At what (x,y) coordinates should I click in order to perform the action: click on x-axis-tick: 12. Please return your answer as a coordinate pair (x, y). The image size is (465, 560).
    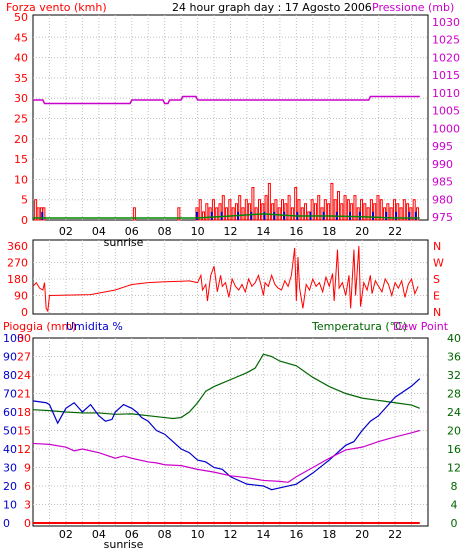
    Looking at the image, I should click on (231, 534).